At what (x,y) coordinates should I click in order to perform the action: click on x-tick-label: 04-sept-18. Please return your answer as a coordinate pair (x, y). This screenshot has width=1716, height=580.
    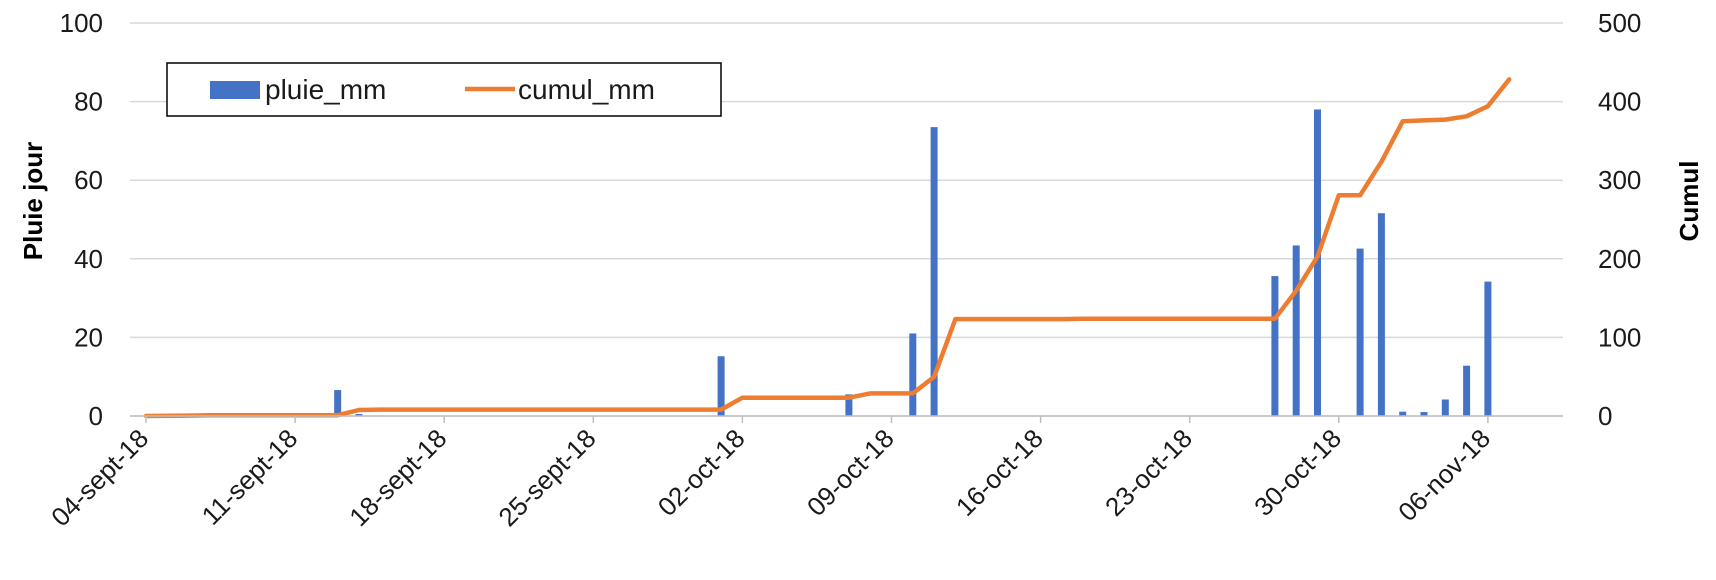
    Looking at the image, I should click on (99, 477).